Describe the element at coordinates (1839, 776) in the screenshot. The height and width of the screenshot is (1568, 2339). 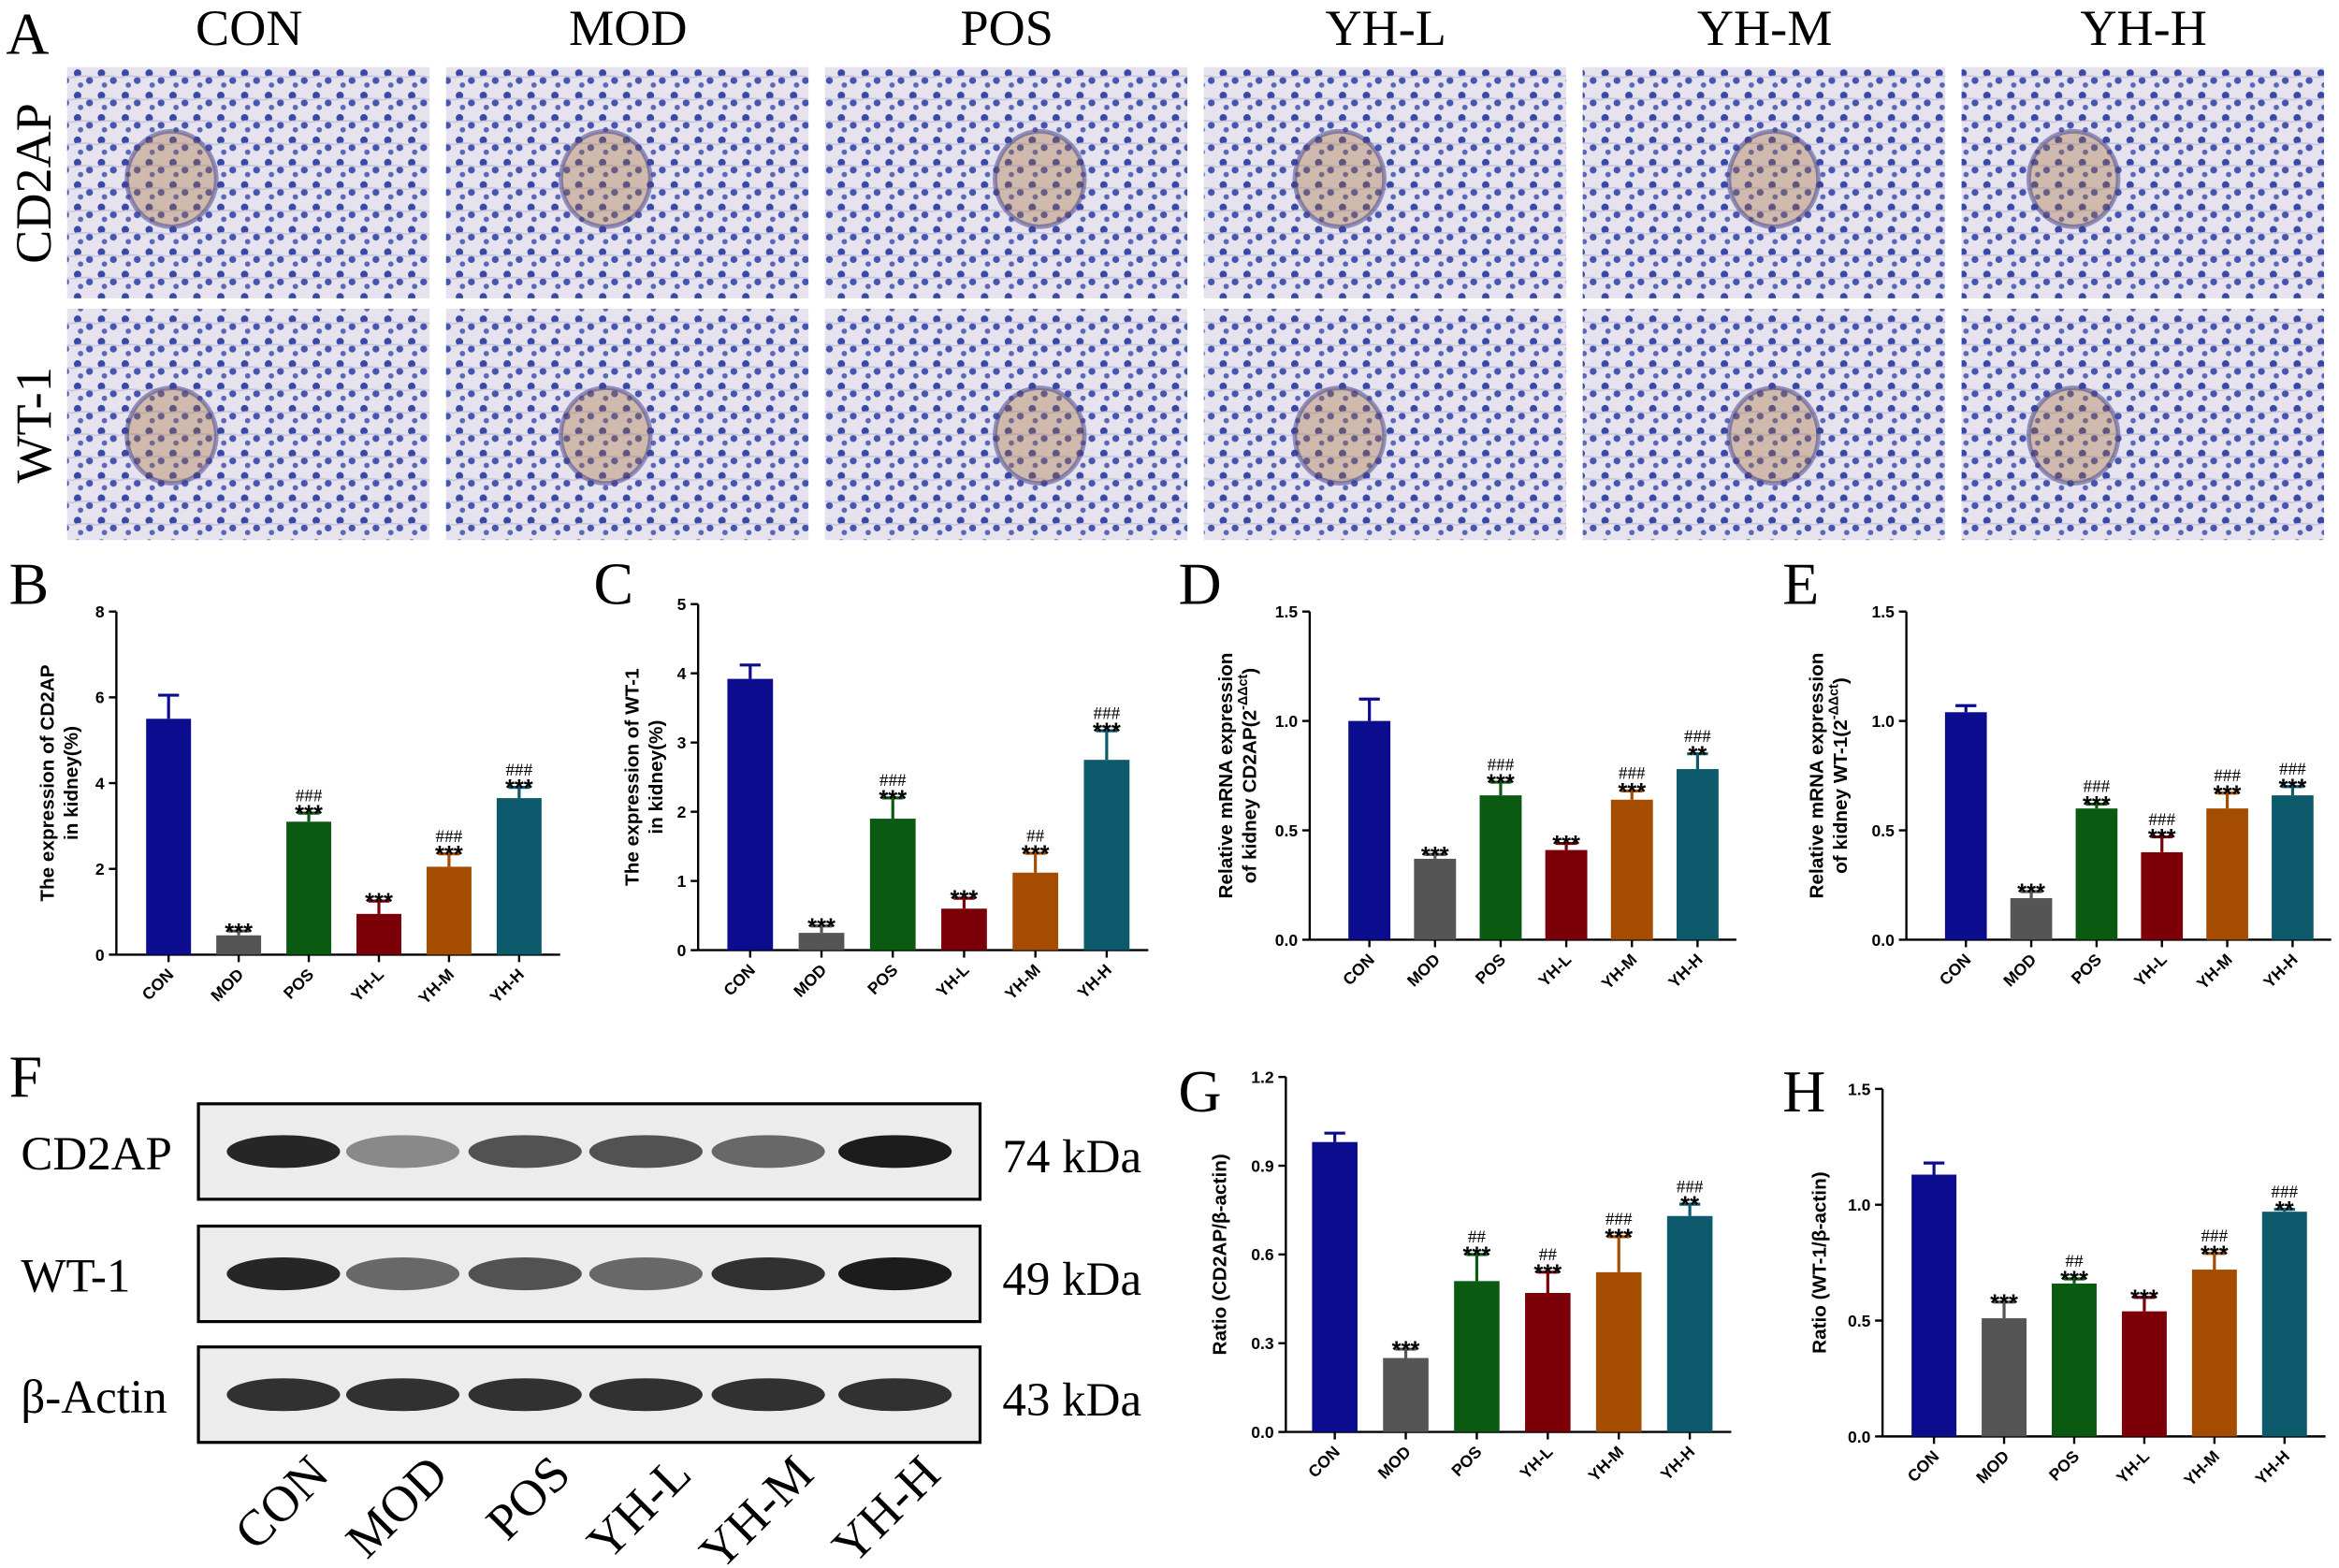
I see `y-axis-label: of kidney WT-1(2-ΔΔct)` at that location.